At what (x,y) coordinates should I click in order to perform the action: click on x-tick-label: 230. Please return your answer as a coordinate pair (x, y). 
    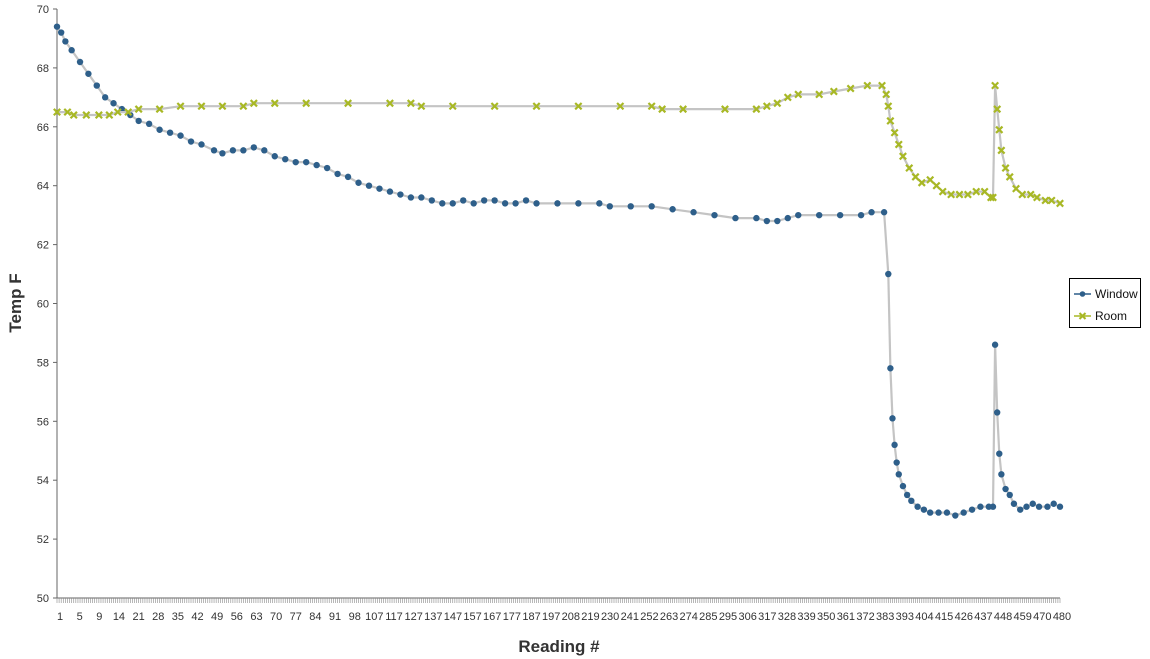
    Looking at the image, I should click on (610, 617).